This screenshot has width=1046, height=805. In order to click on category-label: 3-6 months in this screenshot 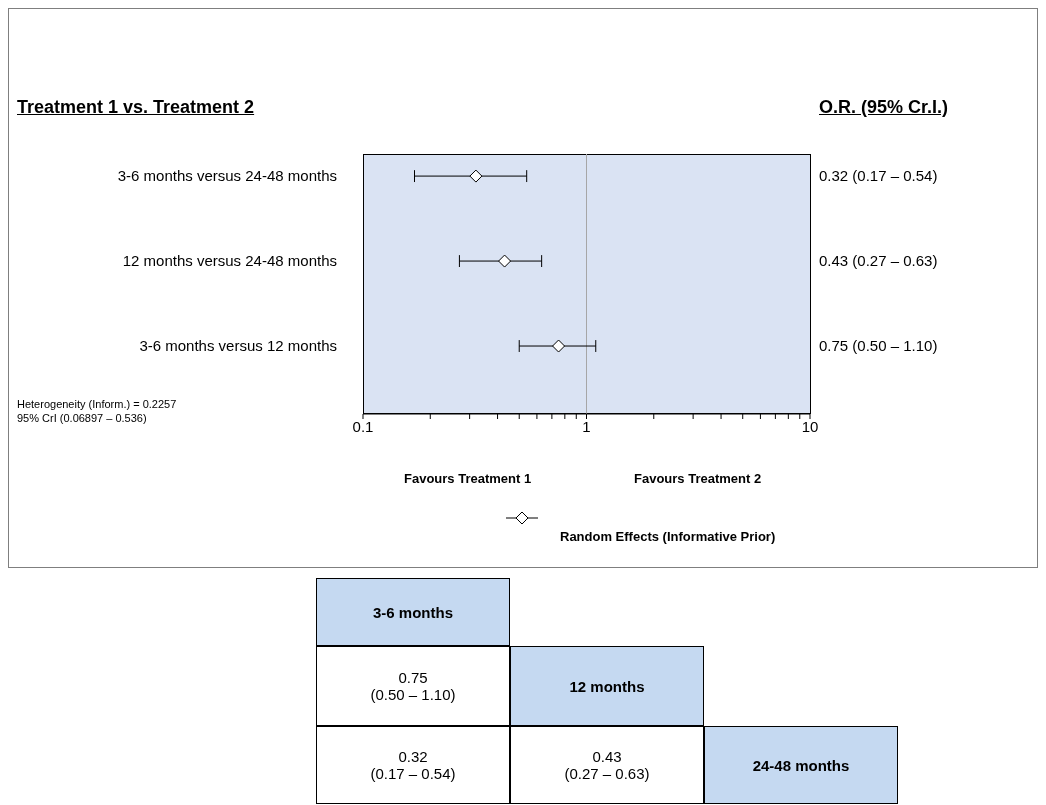, I will do `click(413, 612)`.